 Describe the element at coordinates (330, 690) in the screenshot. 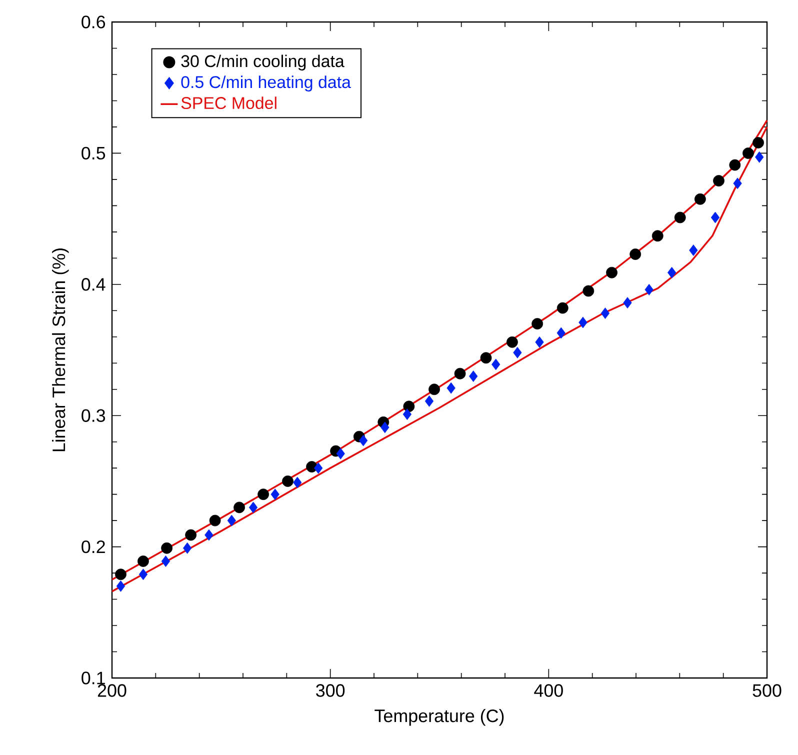

I see `x-tick-label: 300` at that location.